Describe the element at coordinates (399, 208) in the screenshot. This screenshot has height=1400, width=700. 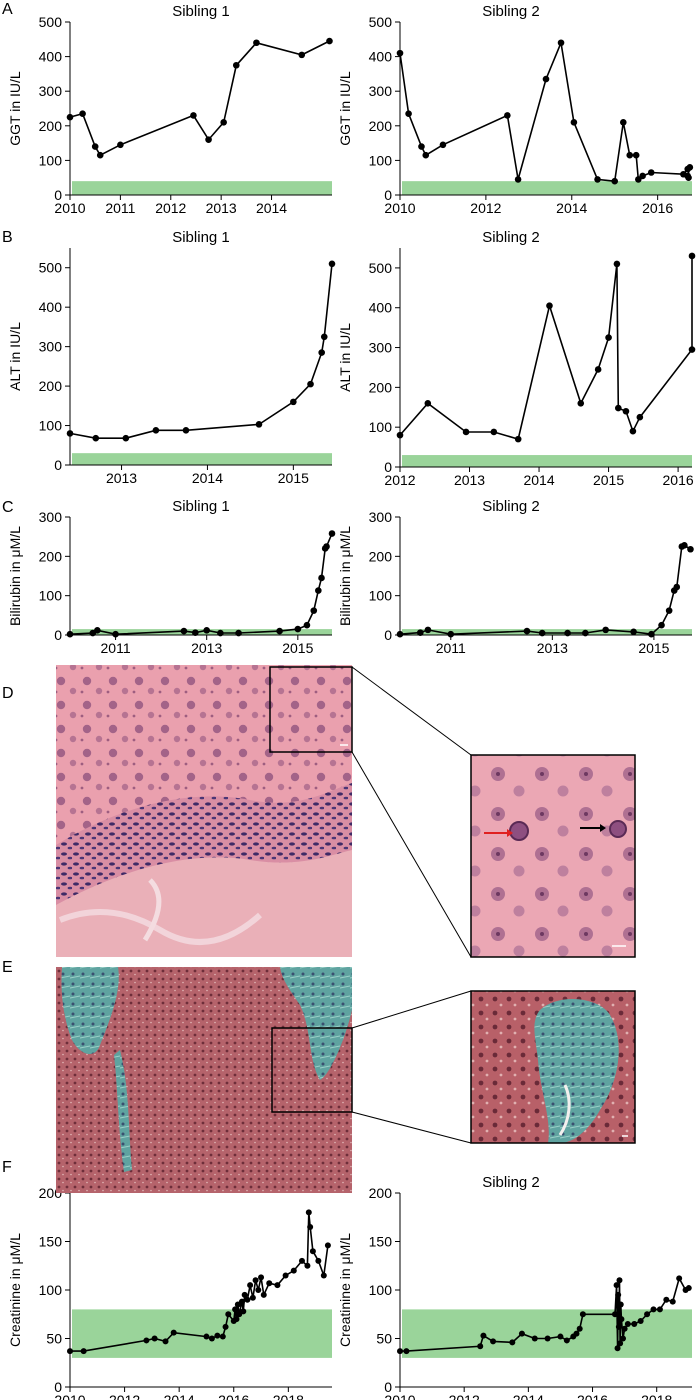
I see `x-tick-label: 2010` at that location.